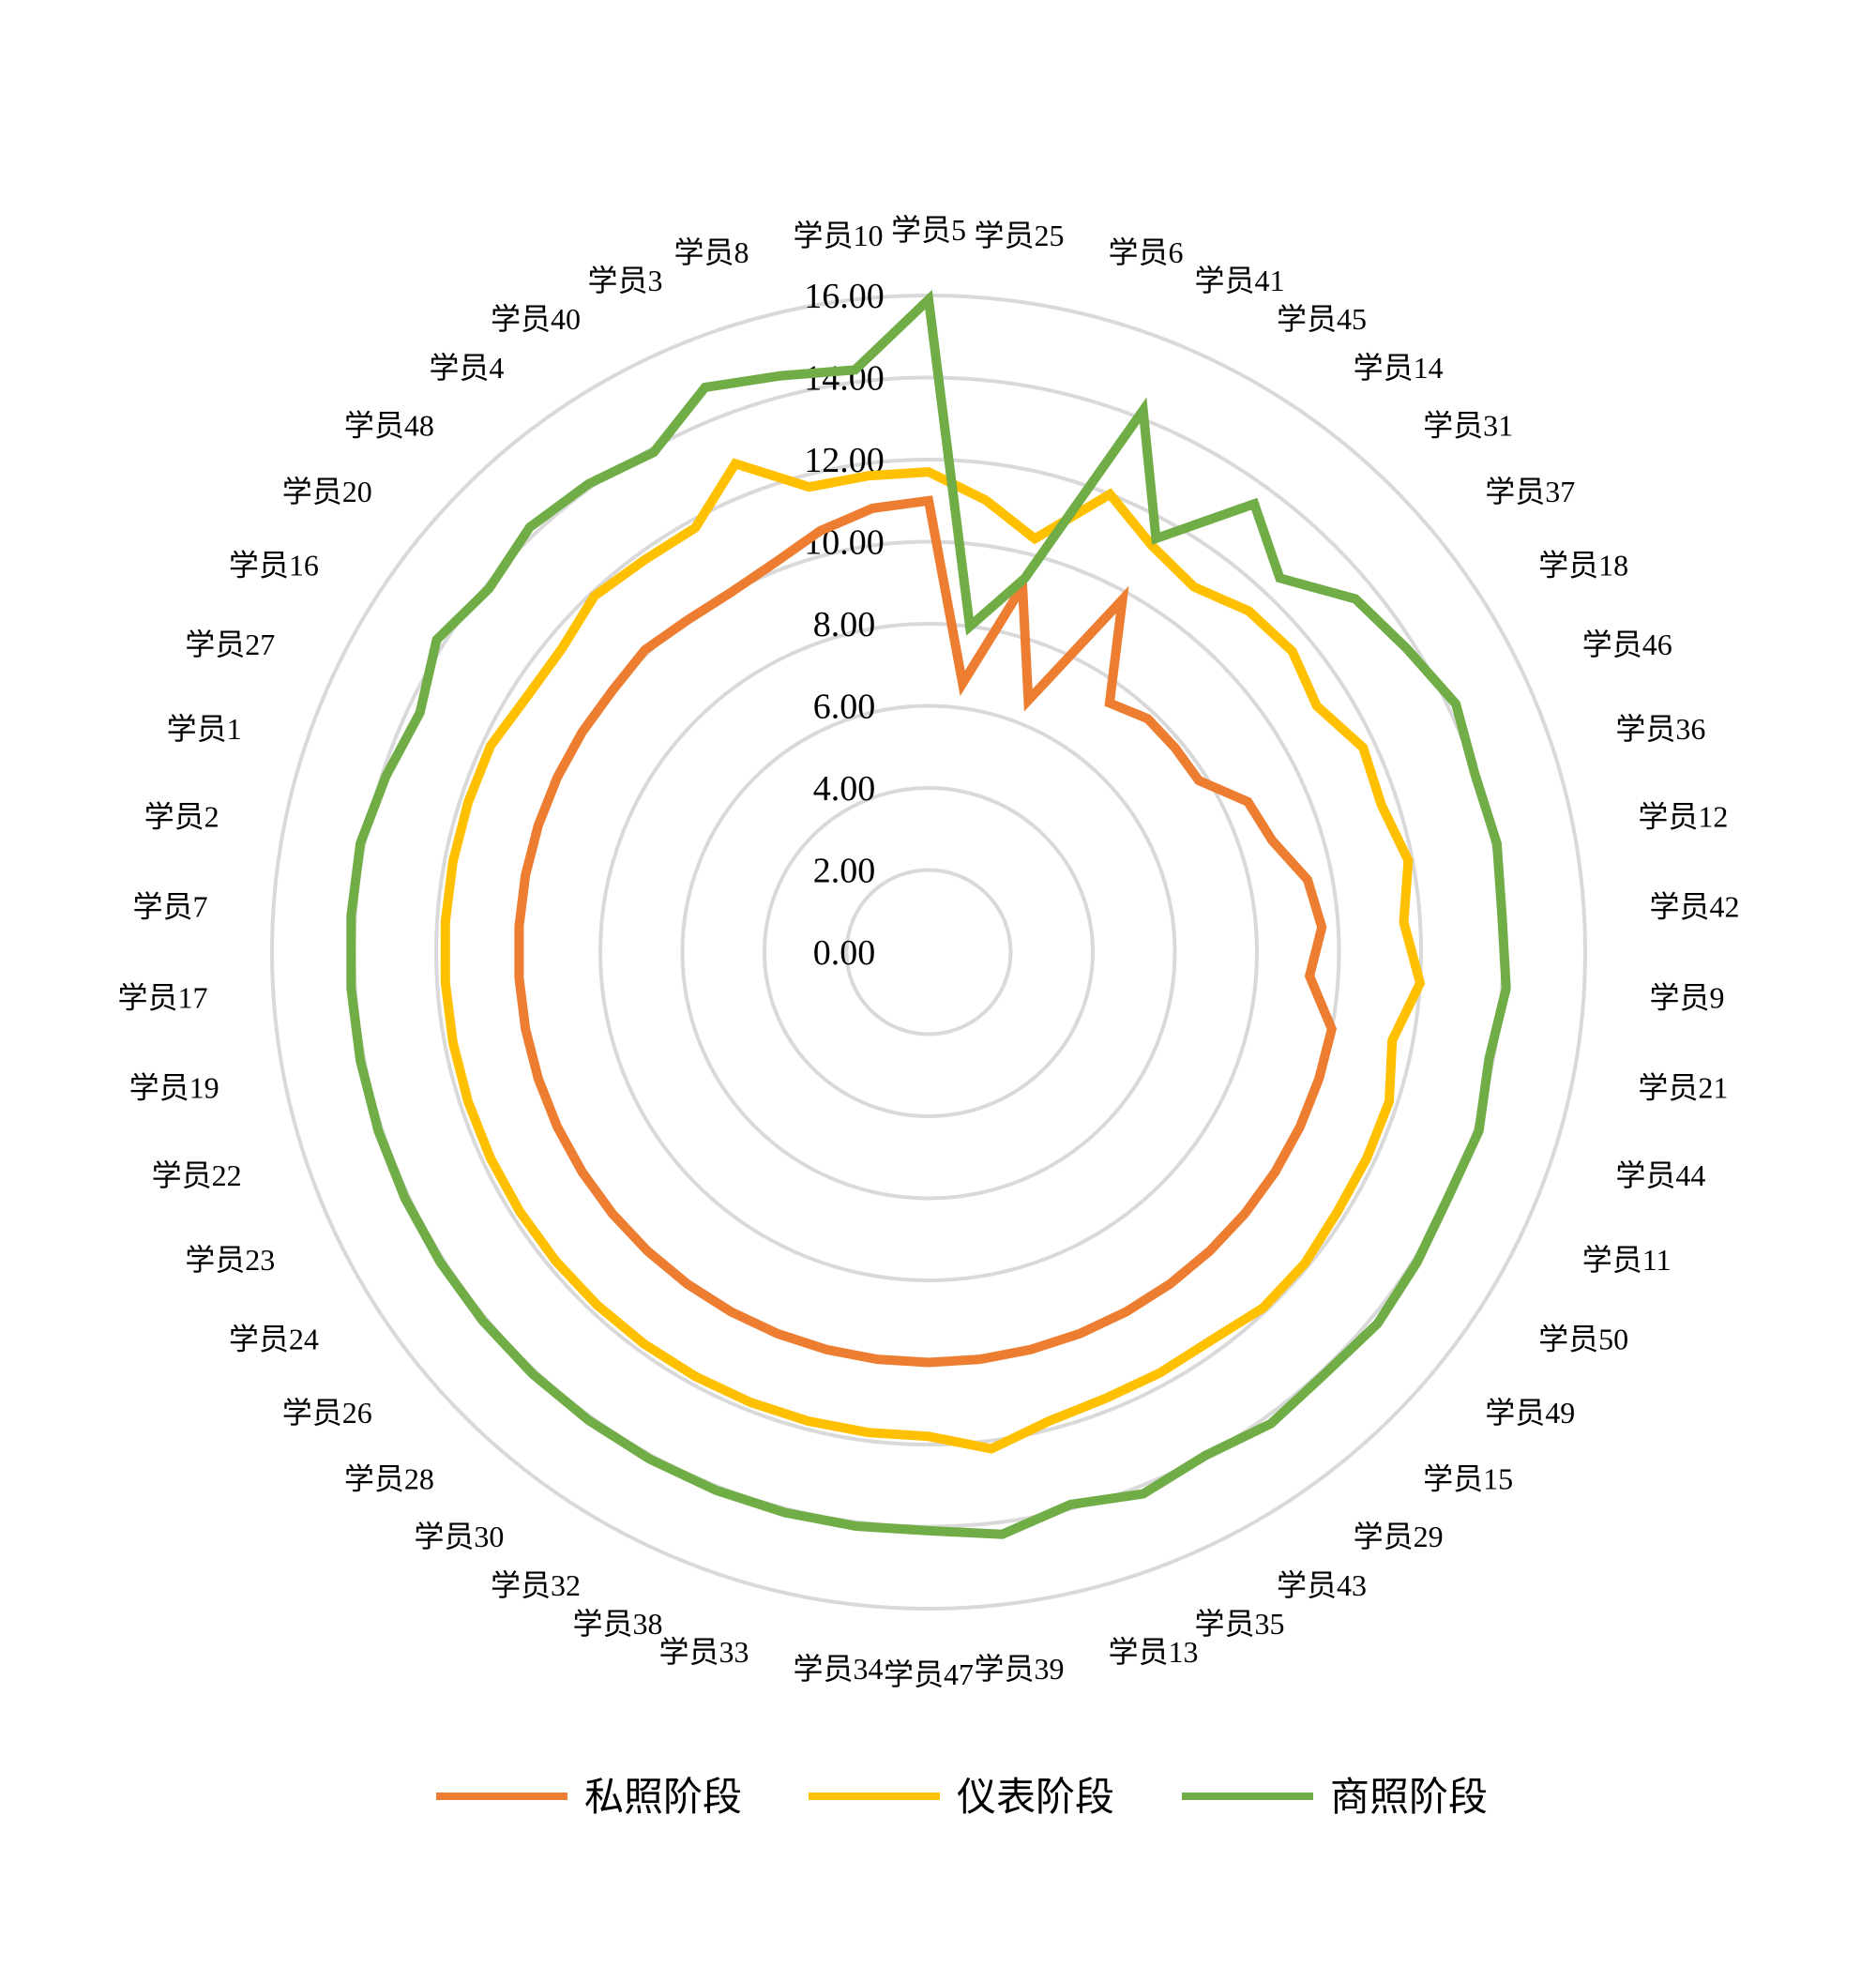 The image size is (1876, 1967). Describe the element at coordinates (844, 789) in the screenshot. I see `tick-label: 4.00` at that location.